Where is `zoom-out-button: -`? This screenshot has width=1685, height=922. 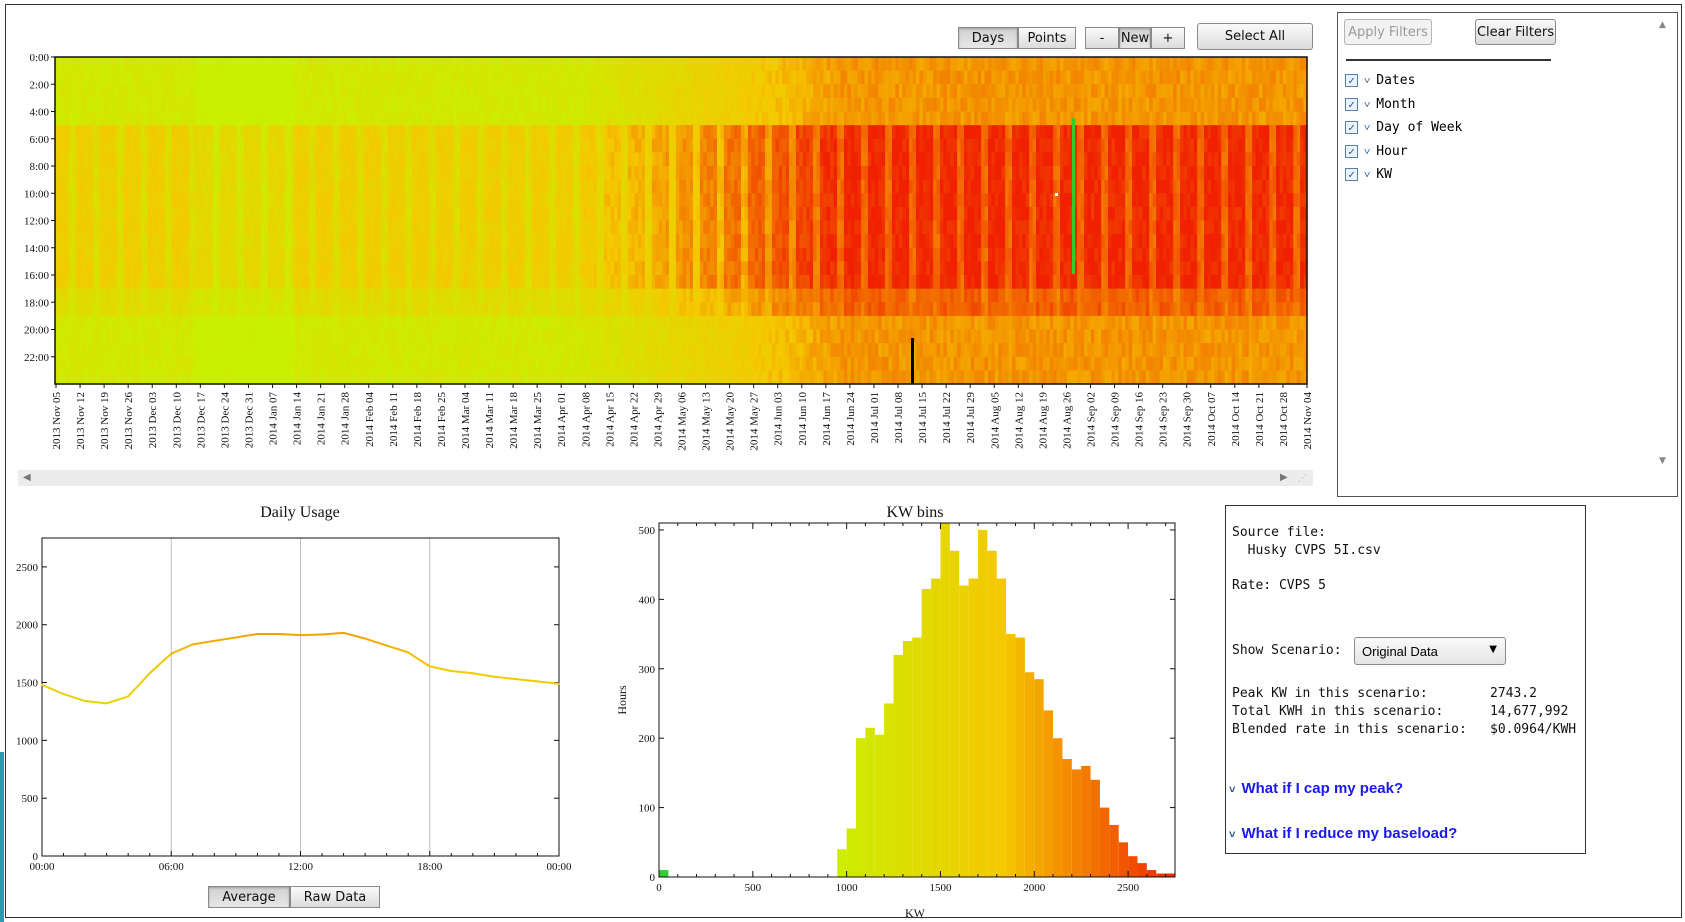
zoom-out-button: - is located at coordinates (1102, 38).